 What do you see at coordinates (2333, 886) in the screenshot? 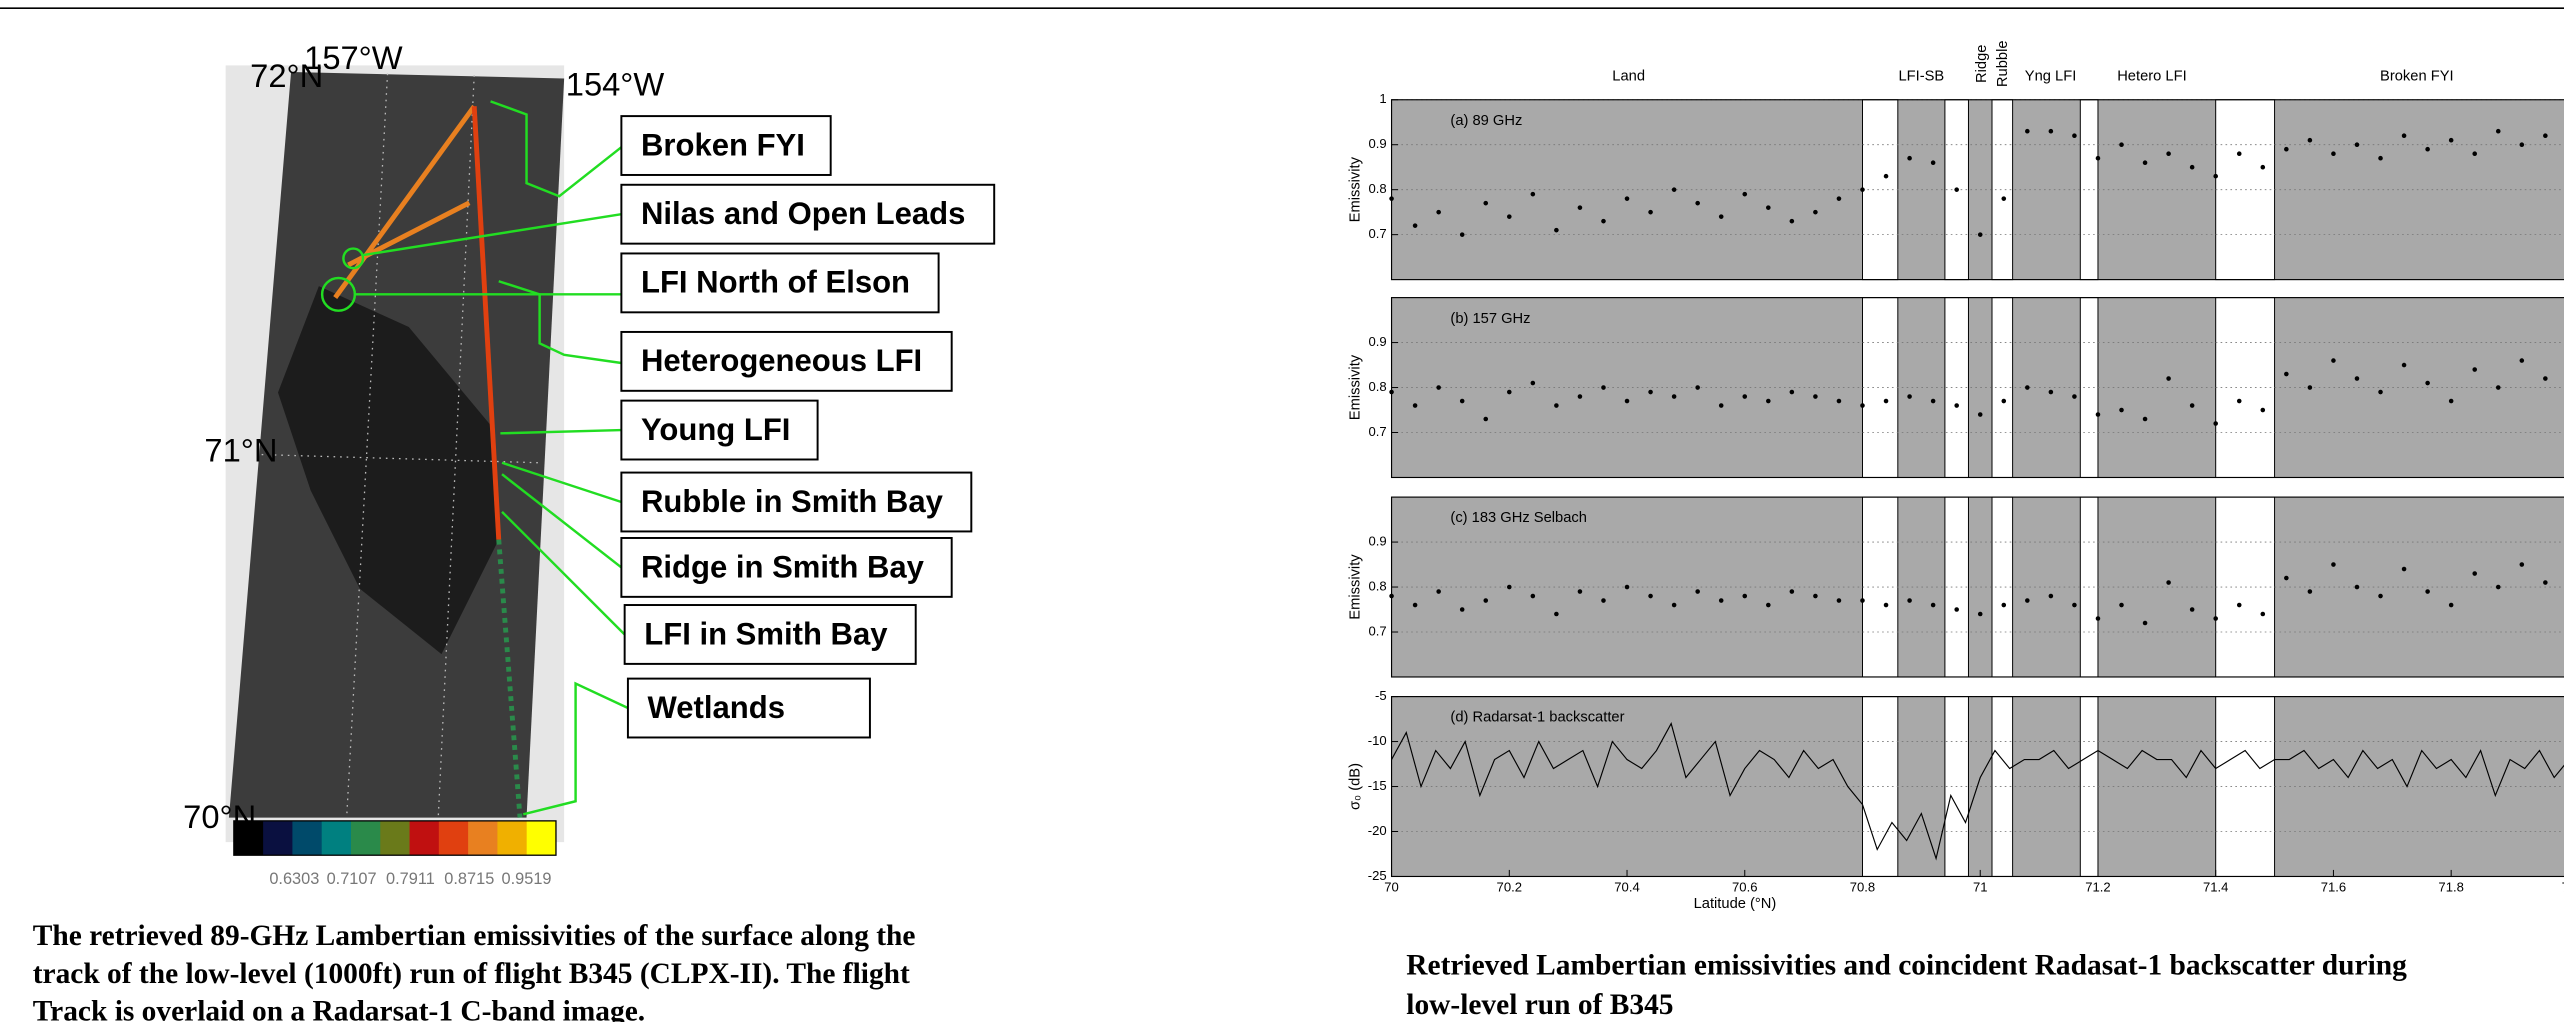
I see `x-tick-label: 71.6` at bounding box center [2333, 886].